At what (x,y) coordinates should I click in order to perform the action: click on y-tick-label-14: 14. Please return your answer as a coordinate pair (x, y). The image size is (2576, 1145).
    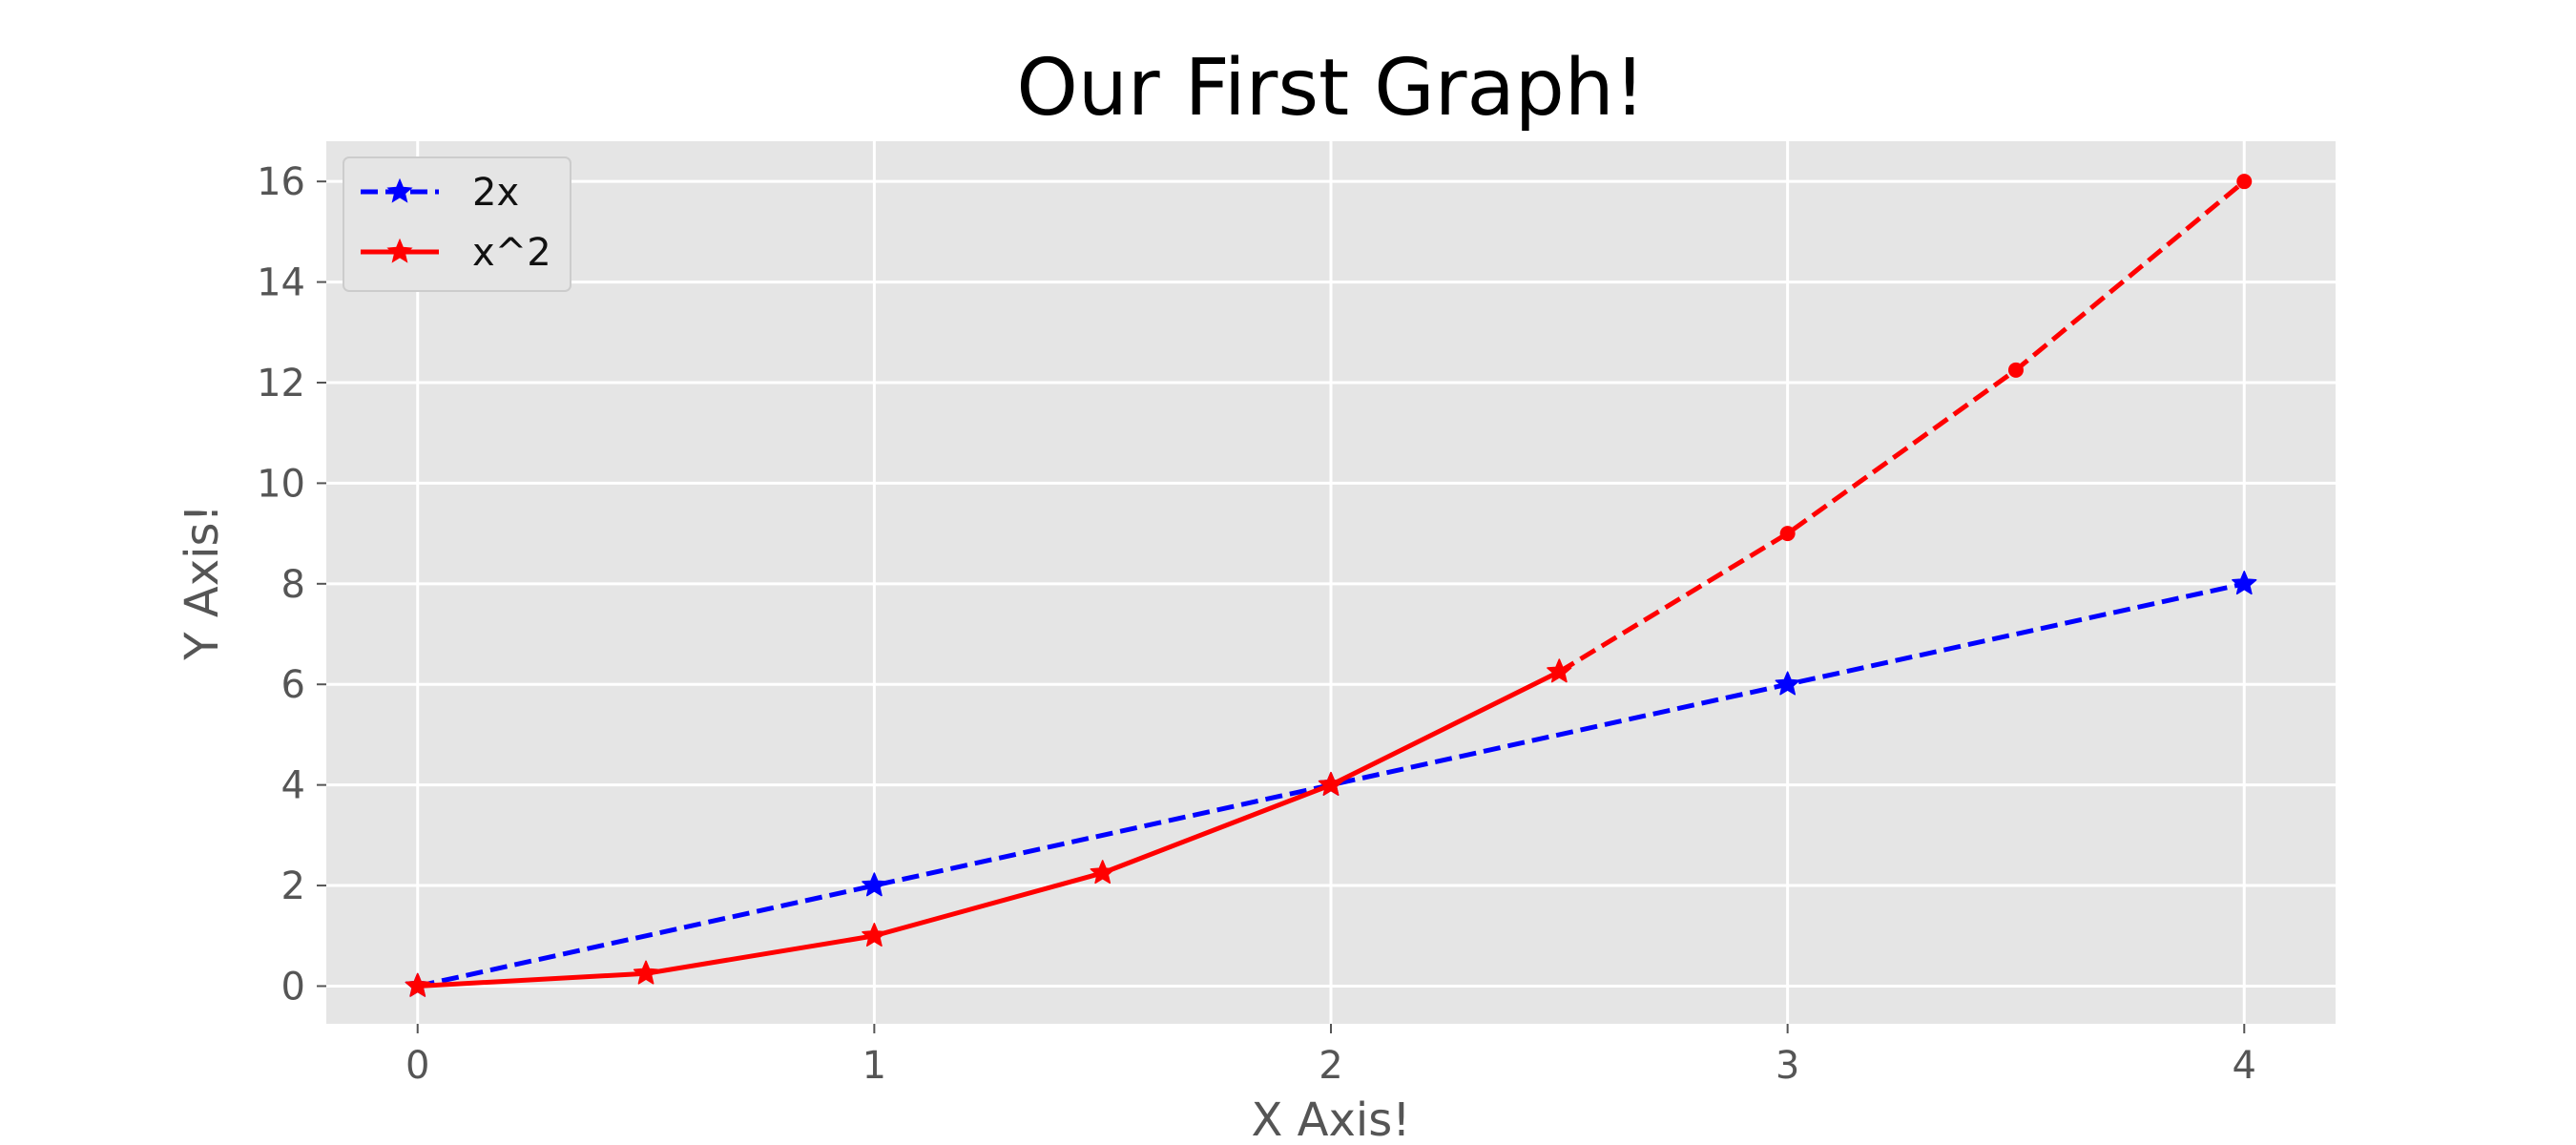
    Looking at the image, I should click on (281, 283).